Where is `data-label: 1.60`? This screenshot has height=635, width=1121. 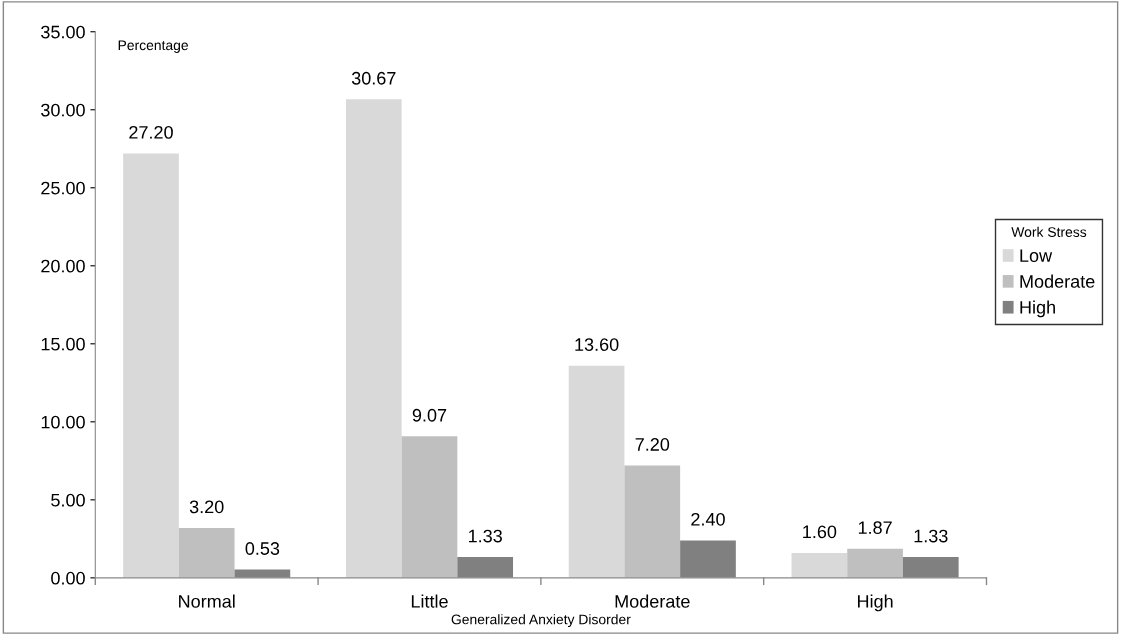
data-label: 1.60 is located at coordinates (820, 532).